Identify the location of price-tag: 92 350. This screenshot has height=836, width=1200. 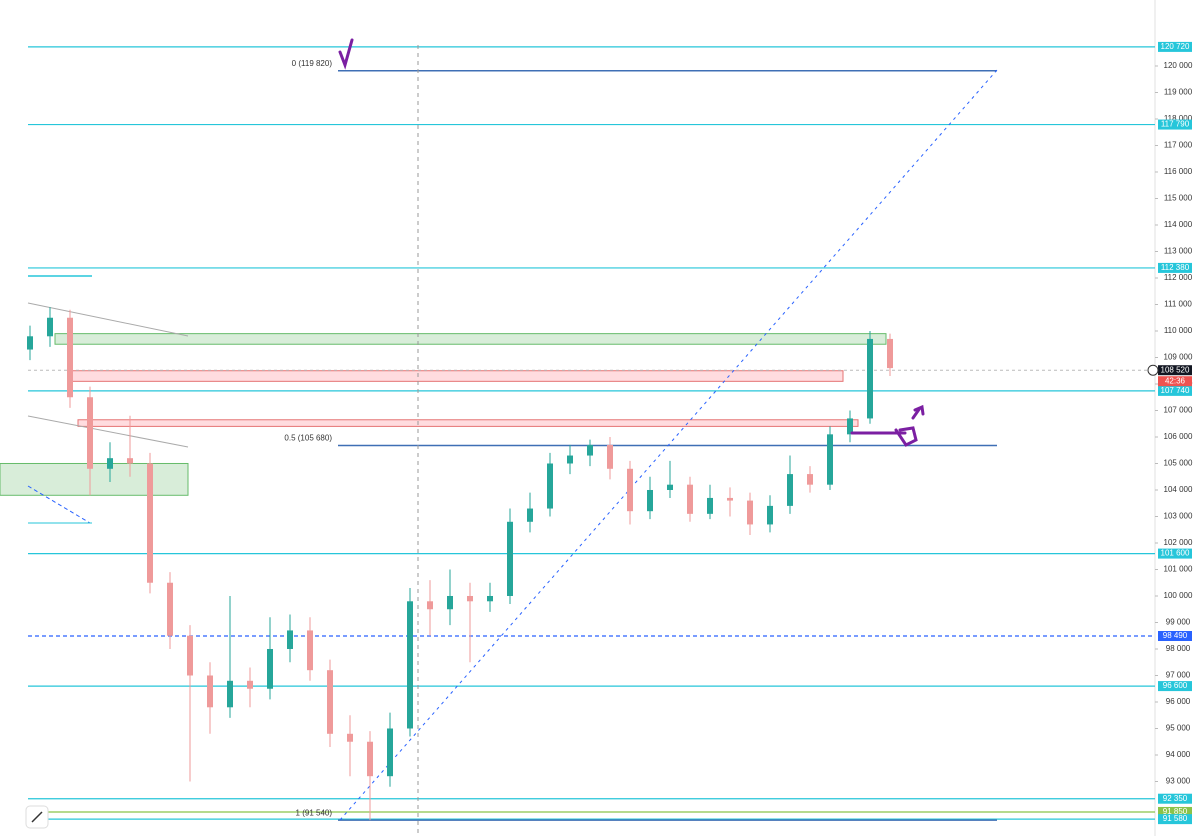
(1175, 798).